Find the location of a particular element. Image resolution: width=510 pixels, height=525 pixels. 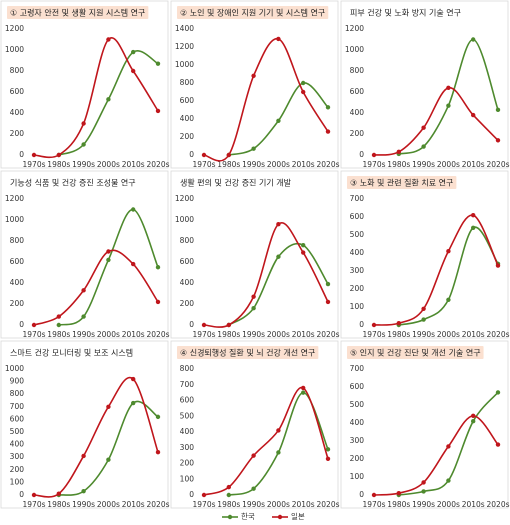

chart-title: ⑤ 인지 및 건강 진단 및 개선 기술 연구 is located at coordinates (415, 353).